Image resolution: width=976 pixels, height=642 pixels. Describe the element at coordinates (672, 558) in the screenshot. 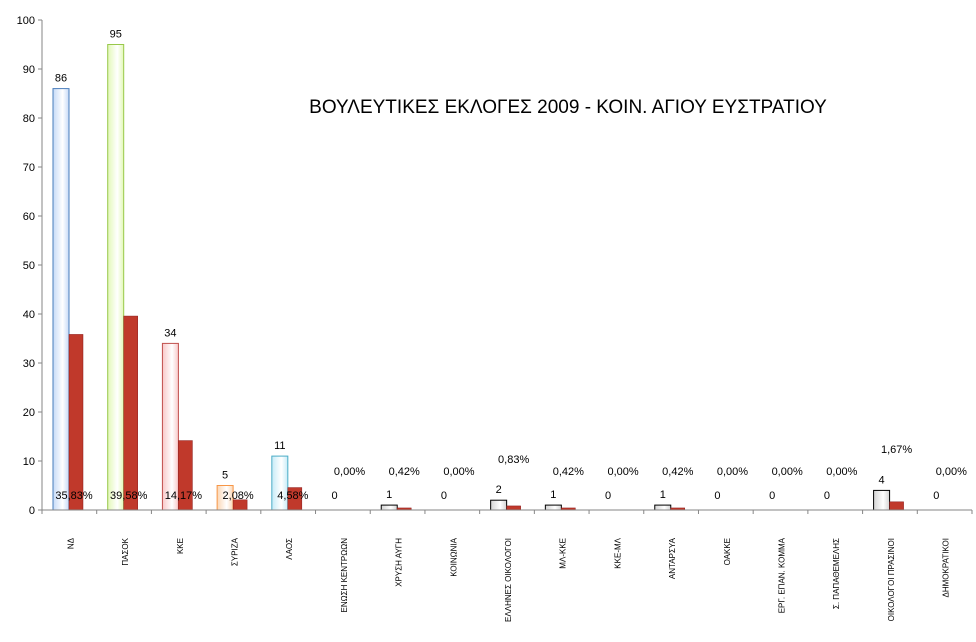

I see `x-category-label: ΑΝΤΑΡΣΥΑ` at that location.